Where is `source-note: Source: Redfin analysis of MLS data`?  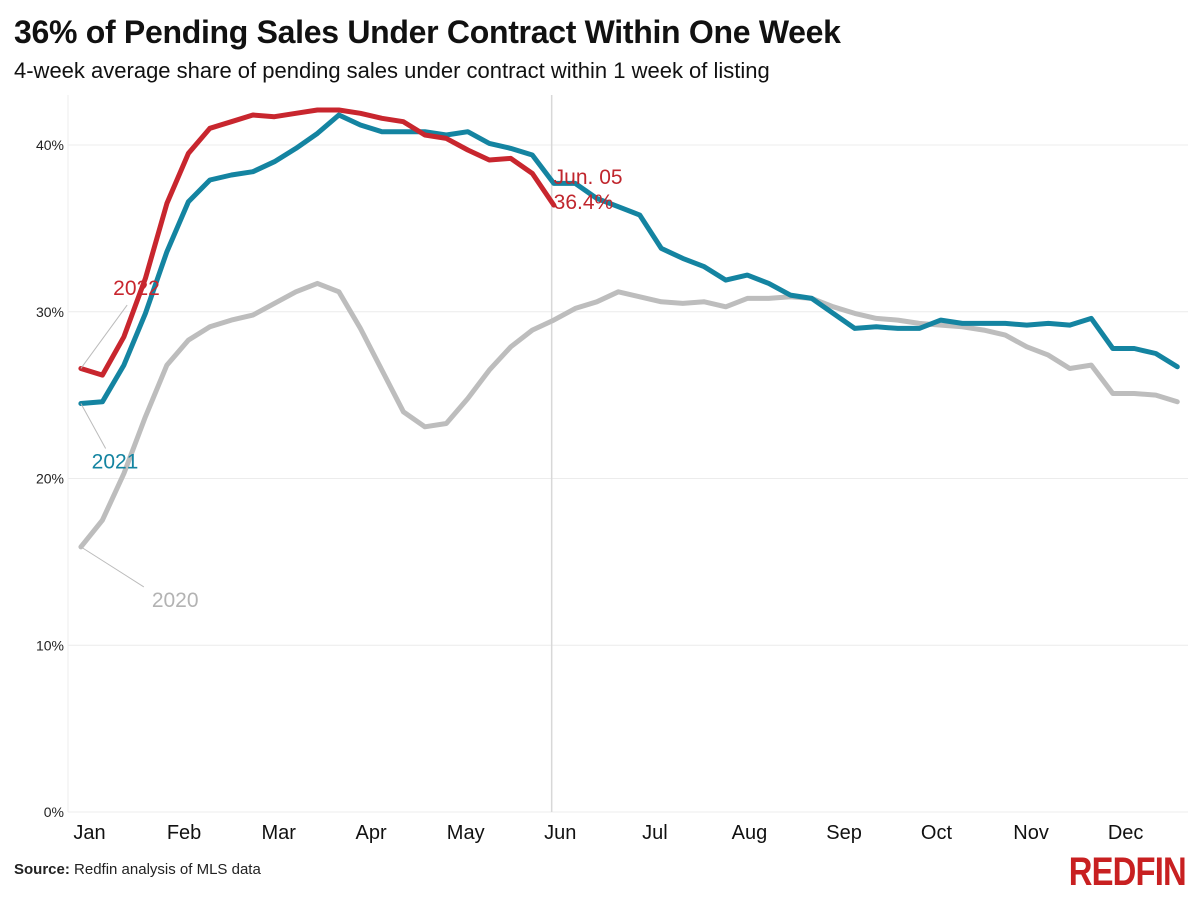 source-note: Source: Redfin analysis of MLS data is located at coordinates (137, 869).